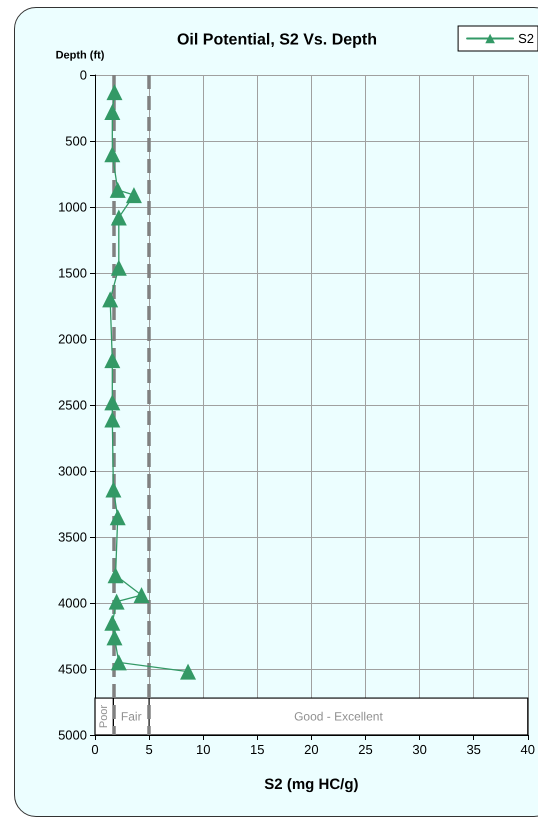  I want to click on y-tick-label: 2500, so click(72, 405).